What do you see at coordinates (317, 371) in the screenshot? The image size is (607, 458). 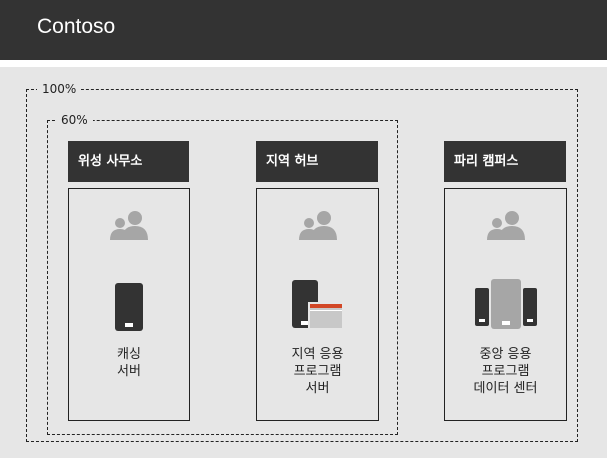 I see `site-label-regional-hub: 지역 응용 프로그램 서버` at bounding box center [317, 371].